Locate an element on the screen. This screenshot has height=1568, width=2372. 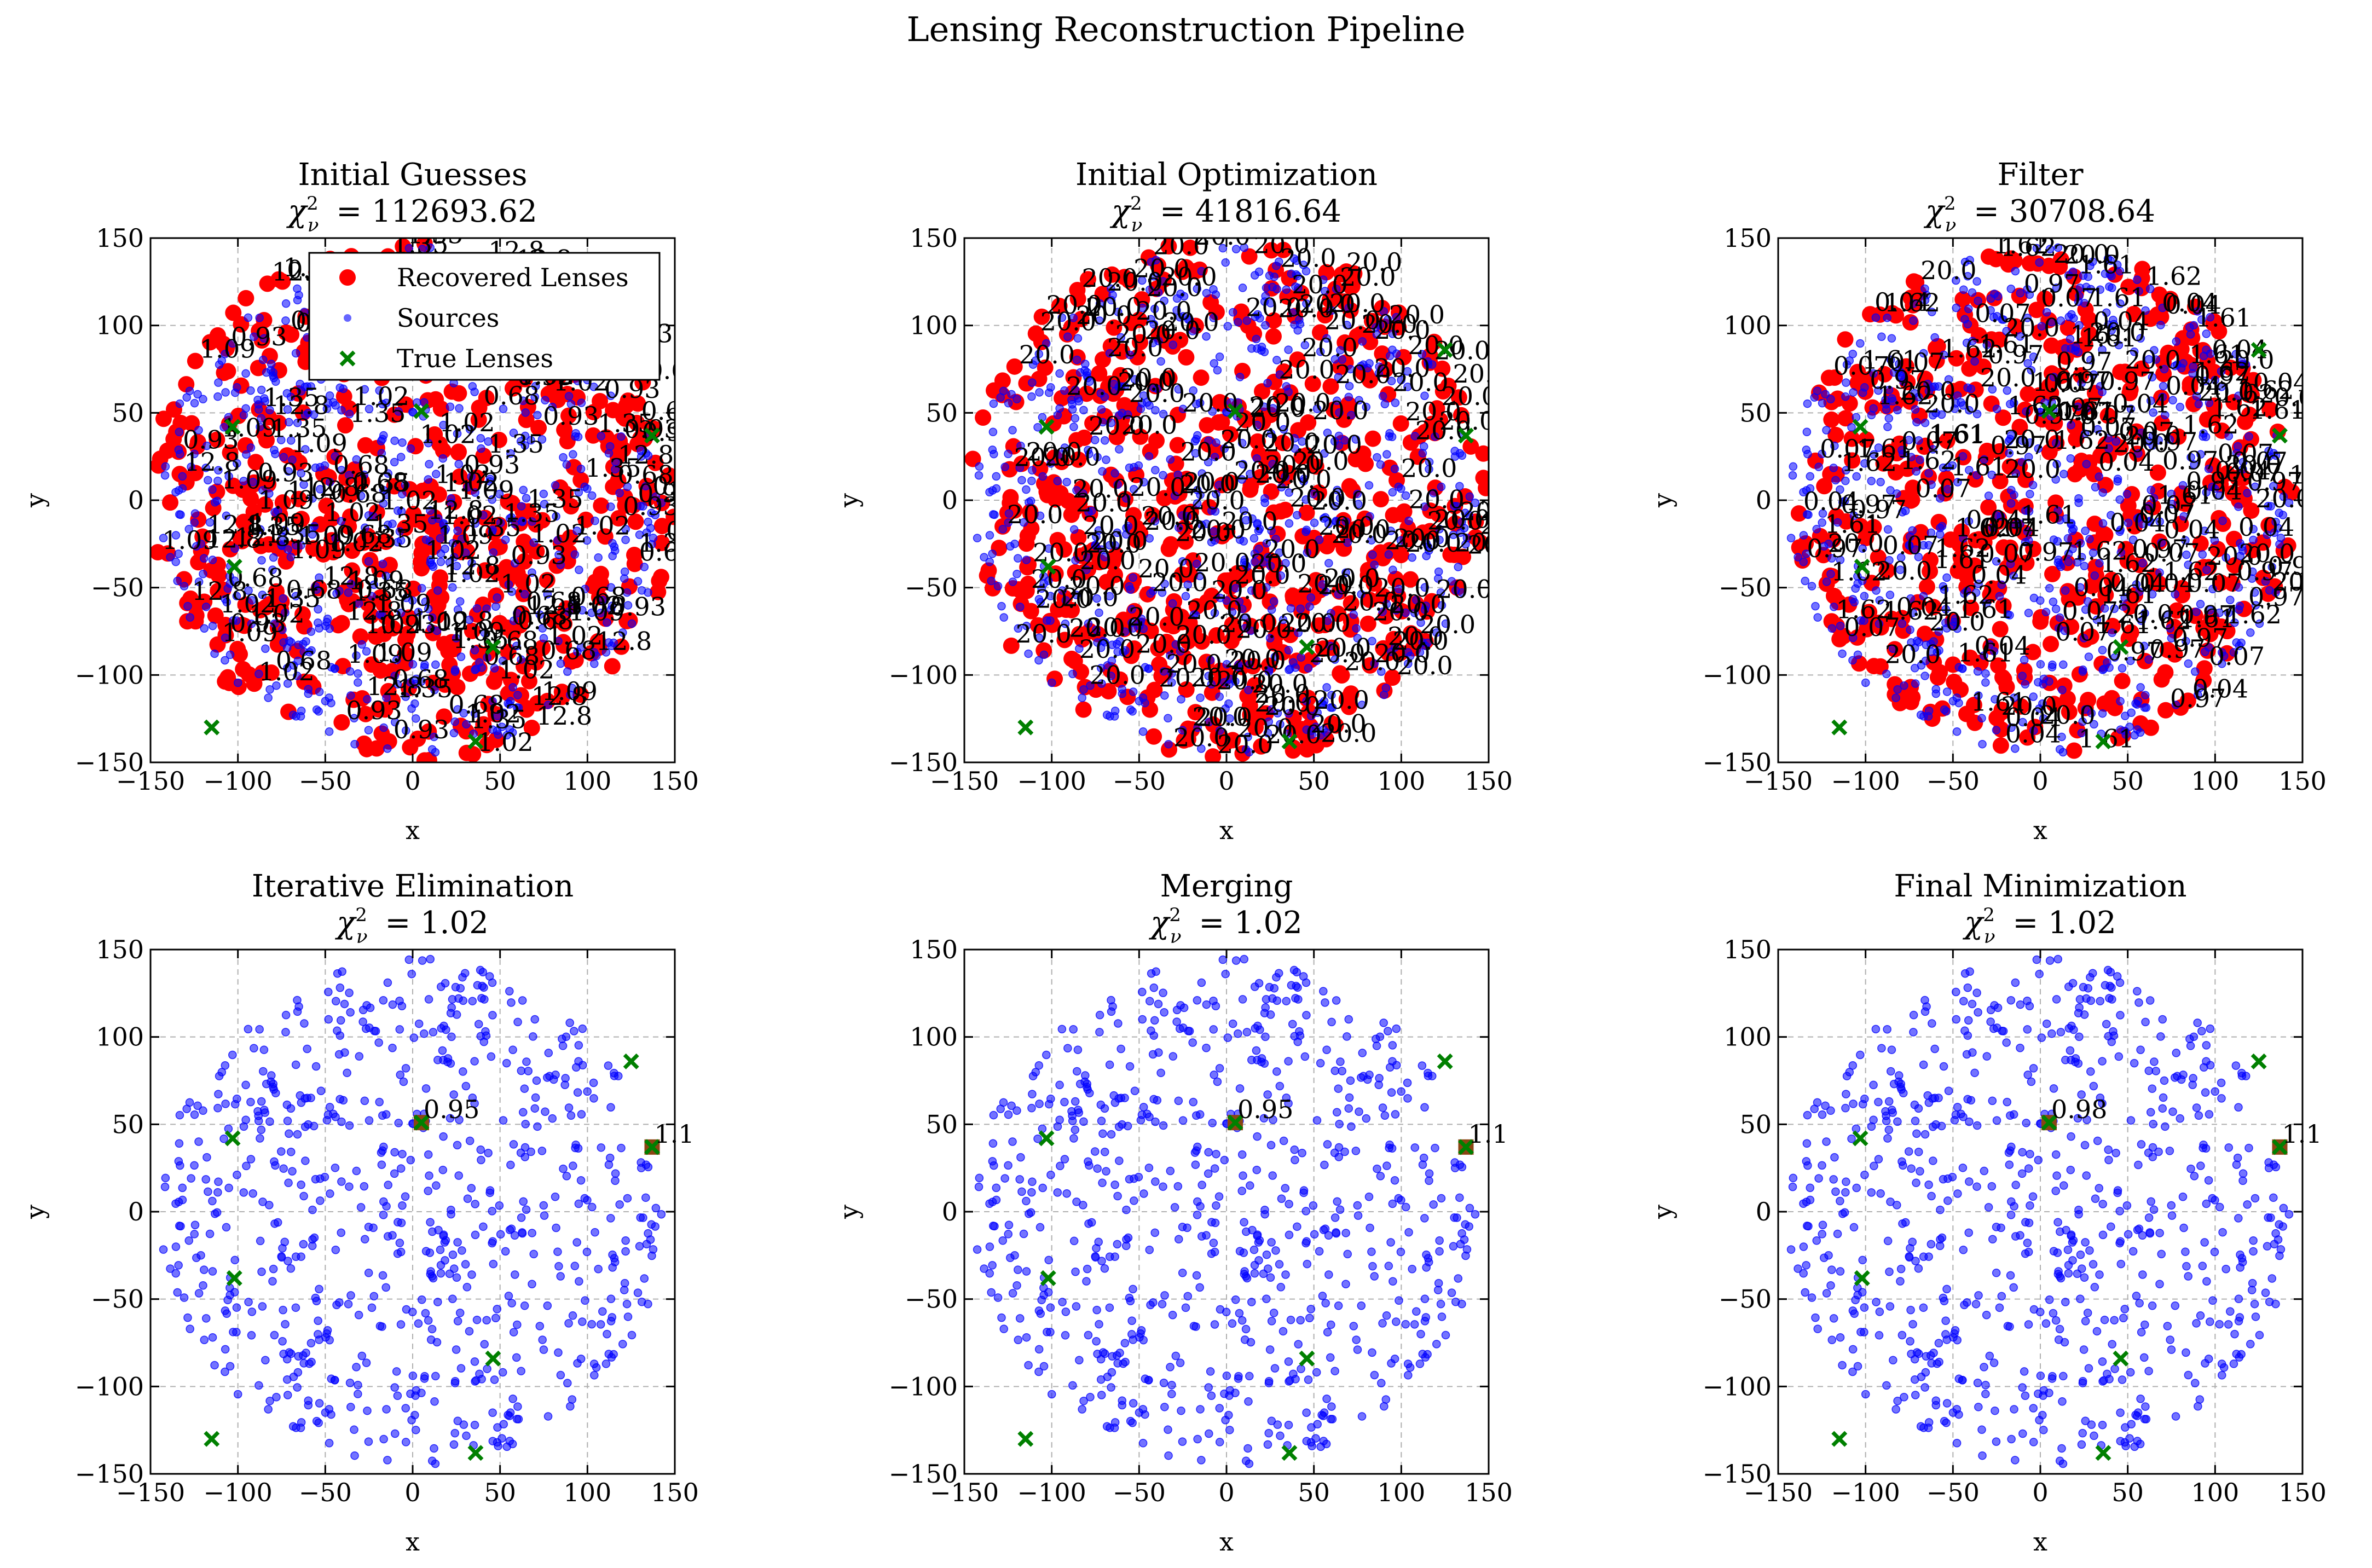
y-tick-label: 50 is located at coordinates (942, 412).